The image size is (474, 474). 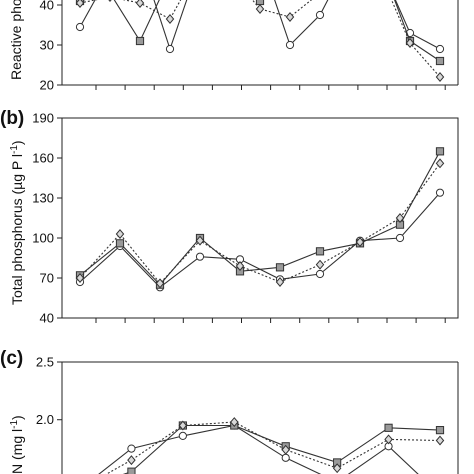 What do you see at coordinates (43, 238) in the screenshot?
I see `panel-b-ytick-label: 100` at bounding box center [43, 238].